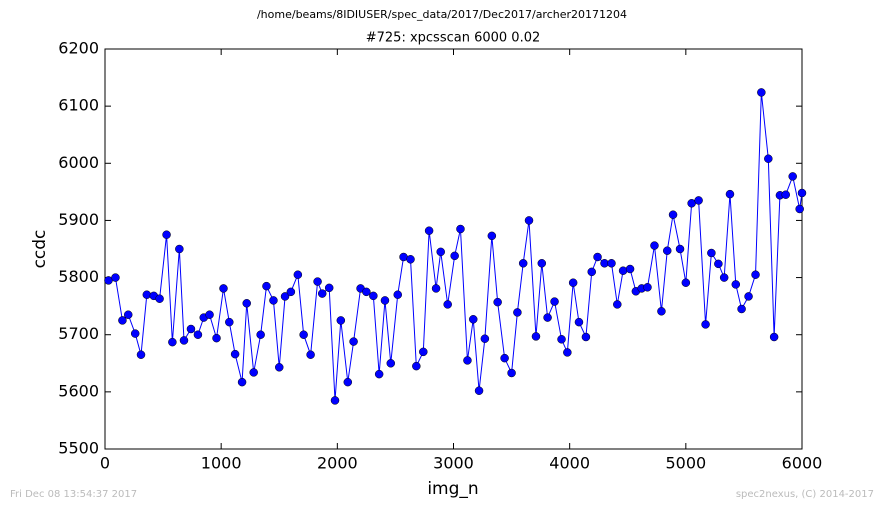 This screenshot has height=509, width=884. I want to click on x-tick-label: 4000, so click(569, 463).